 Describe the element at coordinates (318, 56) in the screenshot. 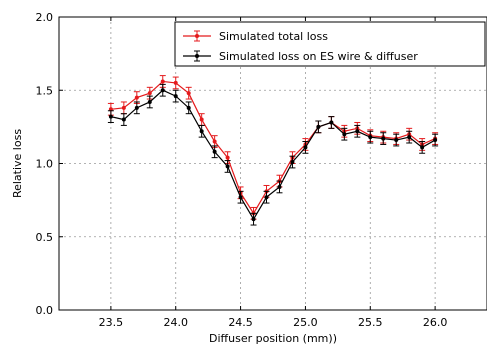

I see `legend-label: Simulated loss on ES wire & diffuser` at that location.